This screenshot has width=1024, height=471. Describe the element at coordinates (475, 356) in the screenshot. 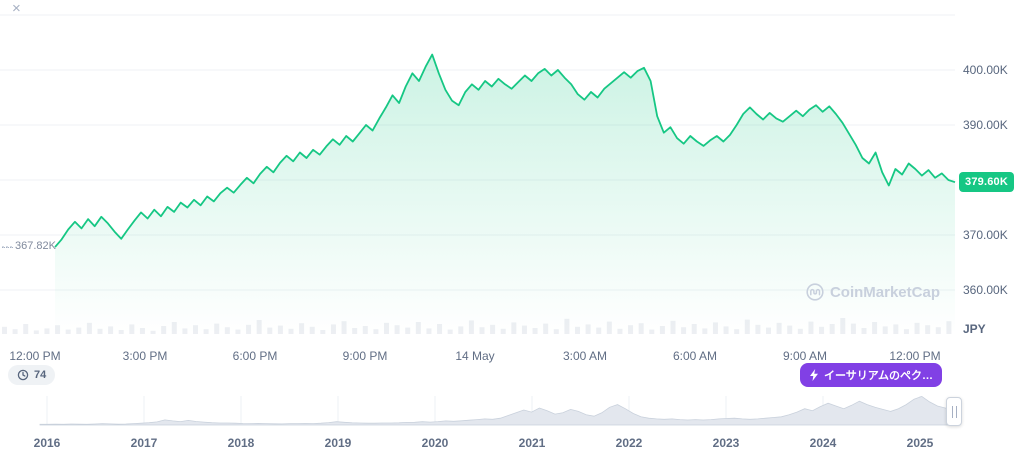

I see `x-axis-label: 14 May` at that location.